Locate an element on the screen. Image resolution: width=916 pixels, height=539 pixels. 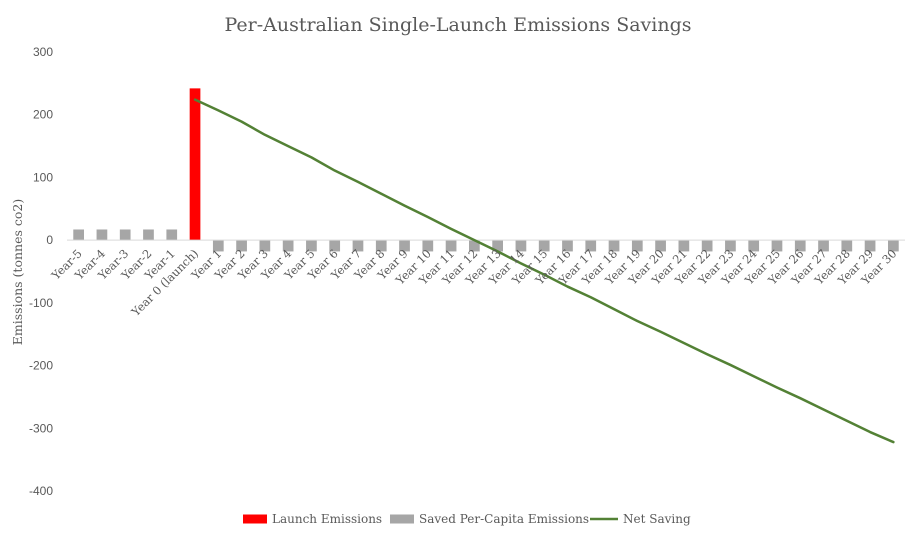
y-tick-label: 200 is located at coordinates (43, 115).